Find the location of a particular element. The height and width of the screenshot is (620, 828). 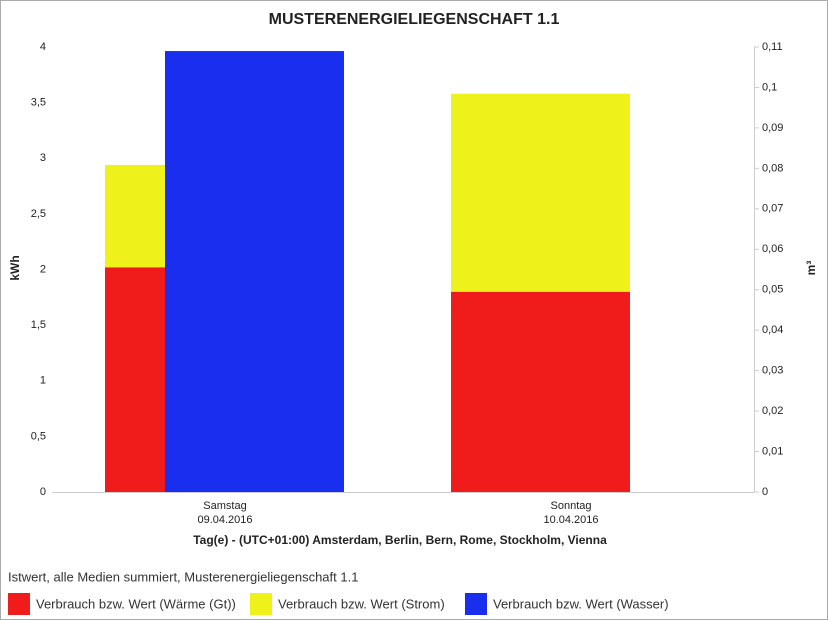

y-tick-label: 3 is located at coordinates (43, 158).